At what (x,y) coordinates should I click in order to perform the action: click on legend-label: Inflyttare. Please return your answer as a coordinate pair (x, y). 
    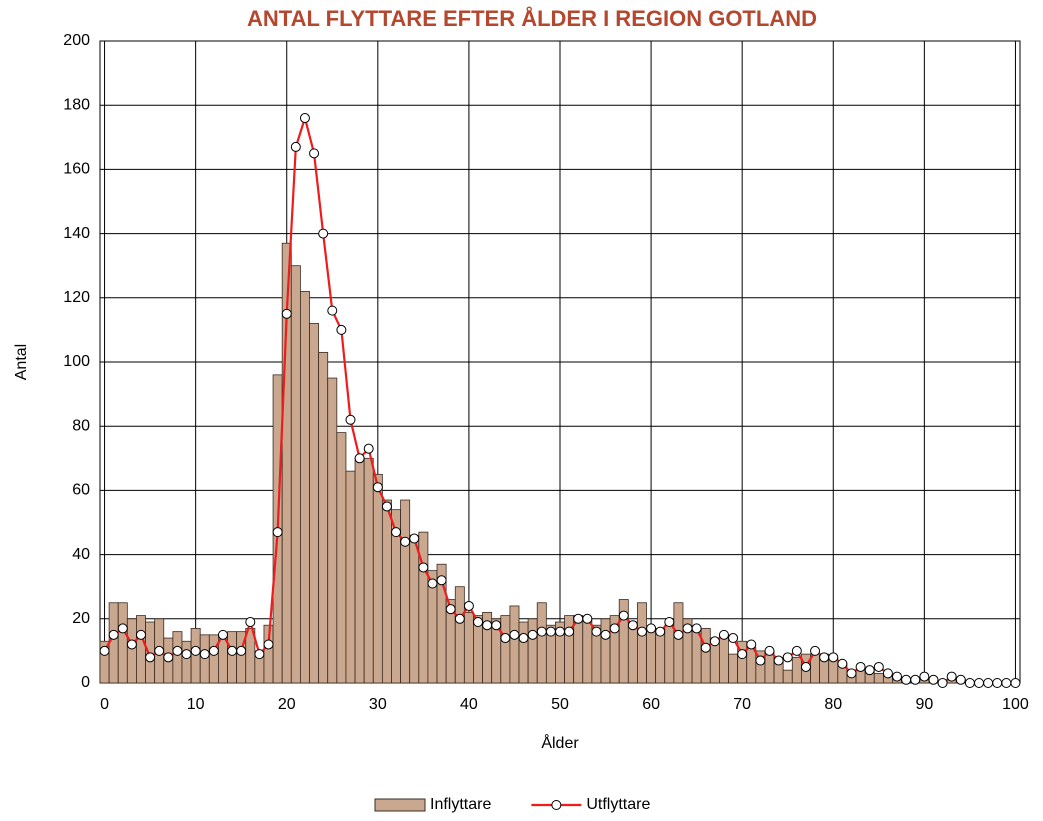
    Looking at the image, I should click on (460, 804).